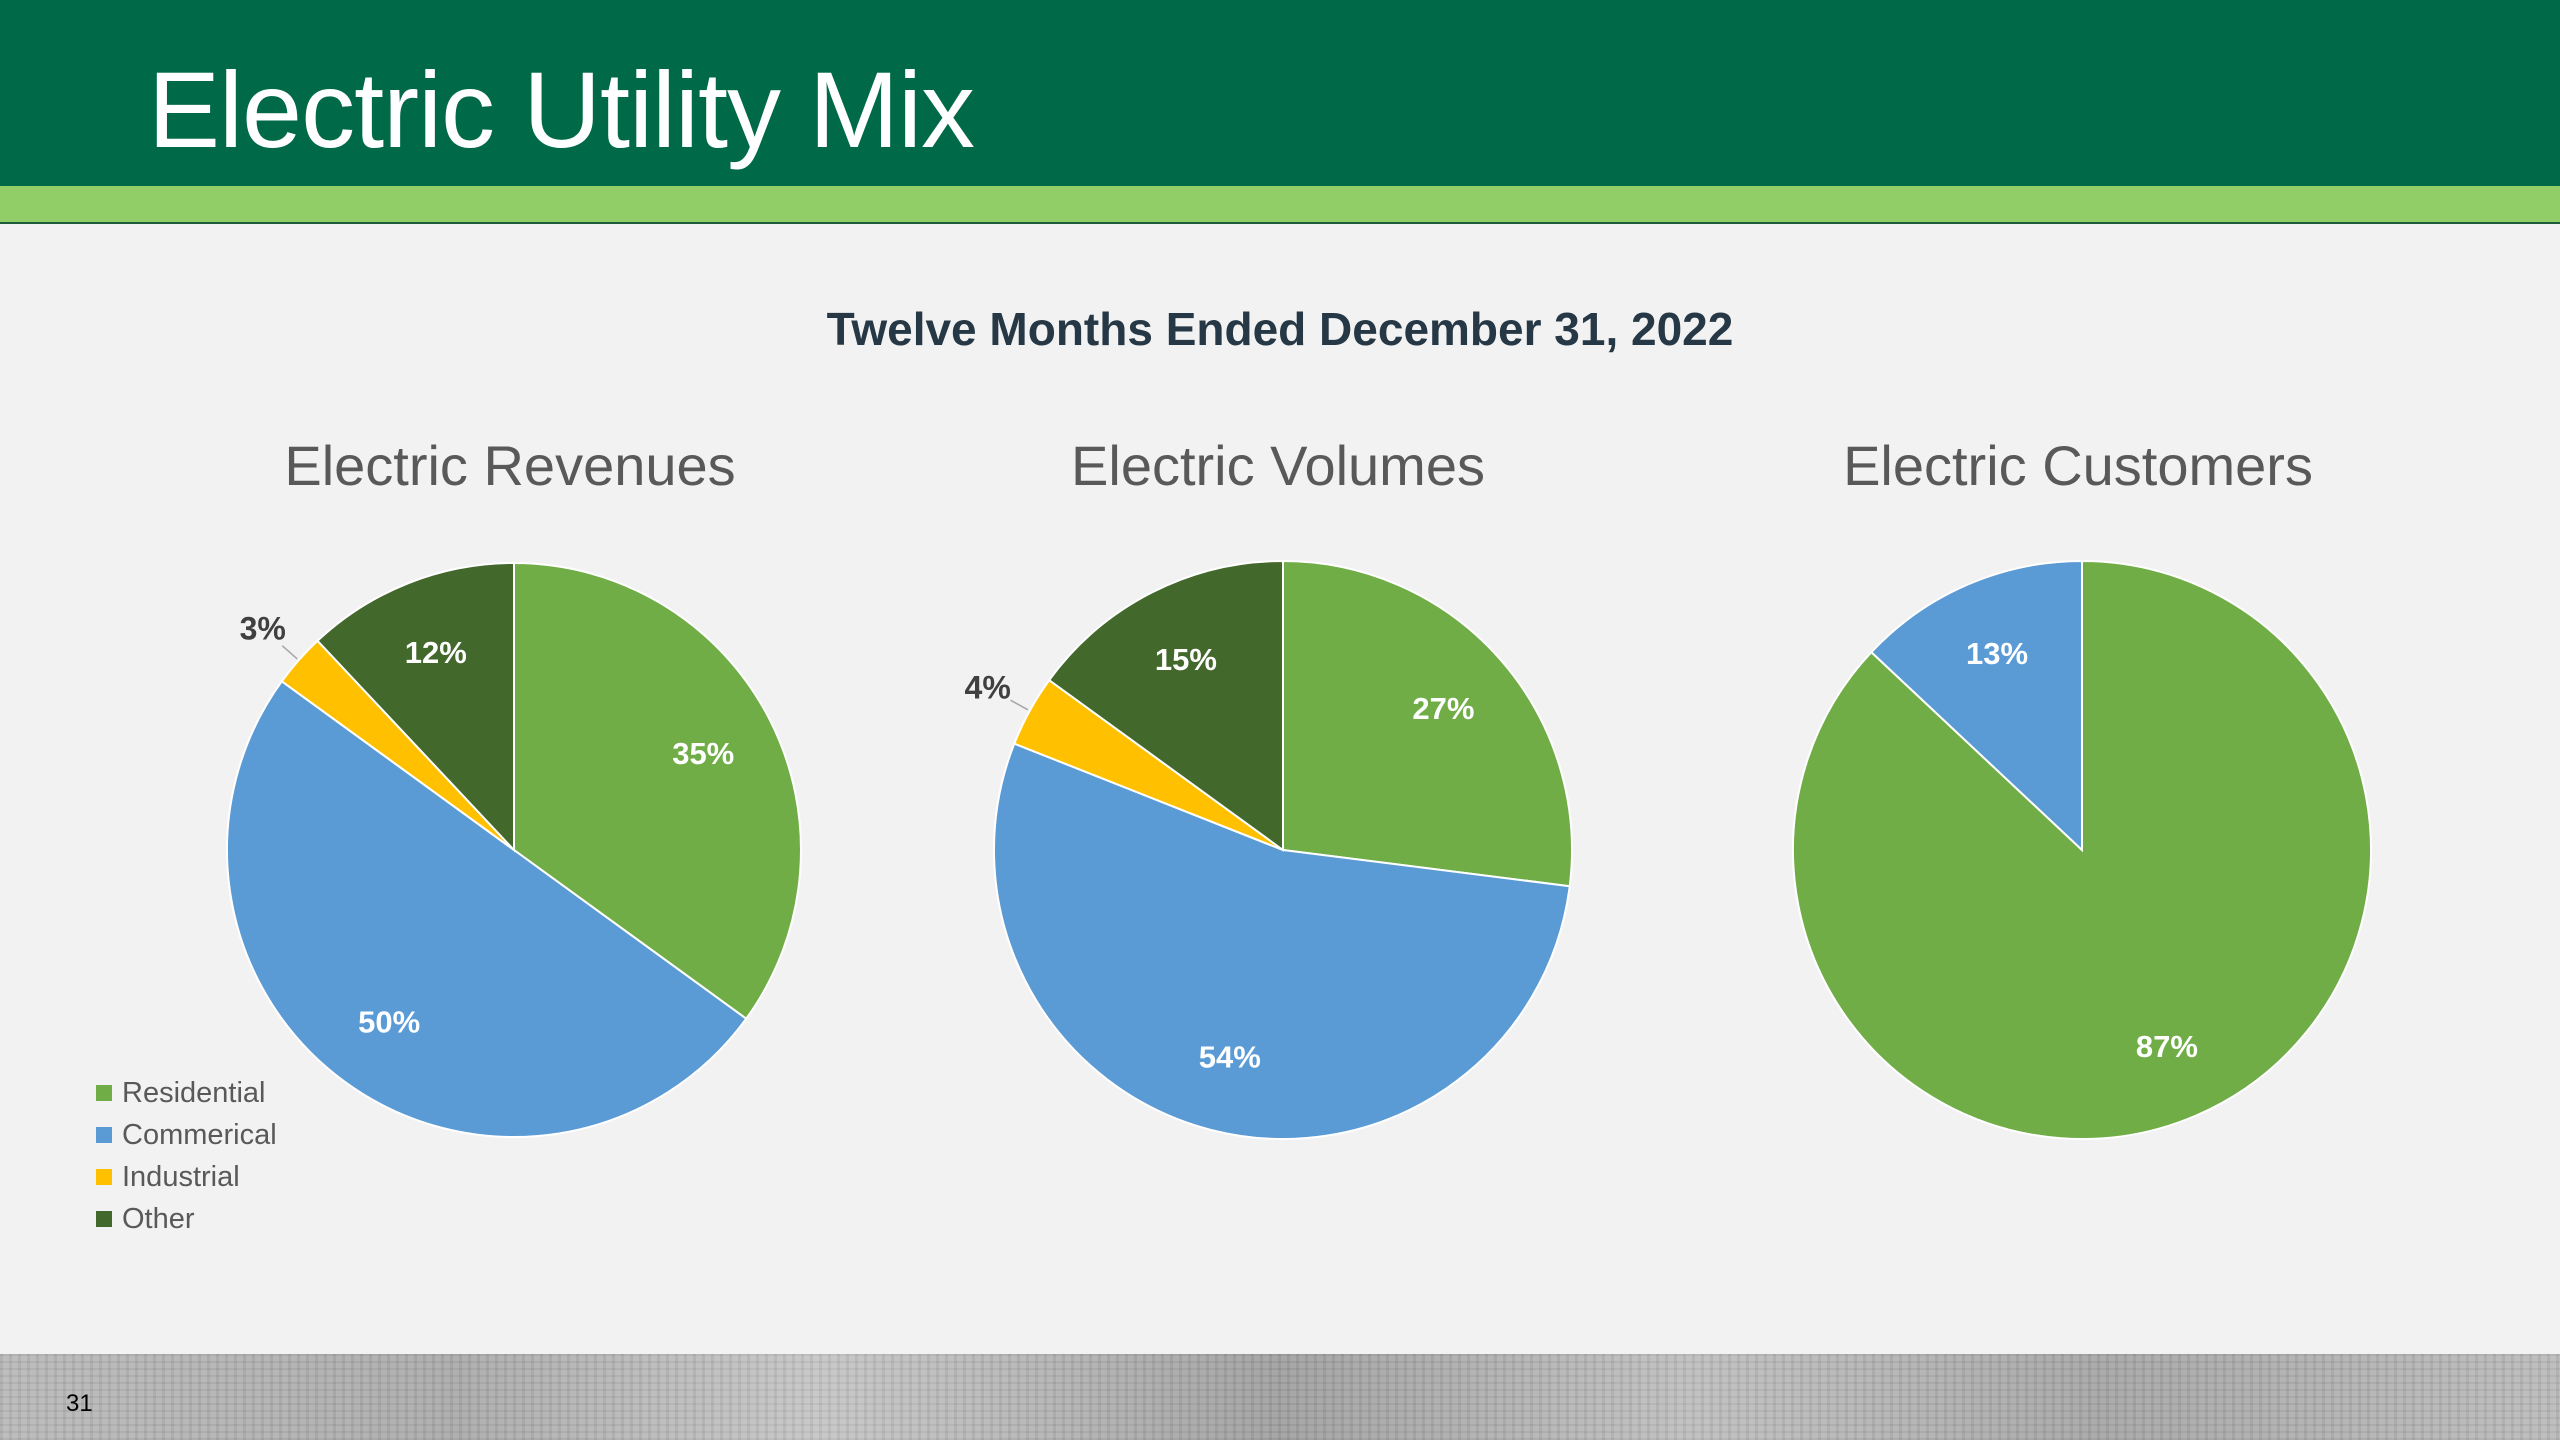 Image resolution: width=2560 pixels, height=1440 pixels. I want to click on legend-item-other: Other, so click(186, 1219).